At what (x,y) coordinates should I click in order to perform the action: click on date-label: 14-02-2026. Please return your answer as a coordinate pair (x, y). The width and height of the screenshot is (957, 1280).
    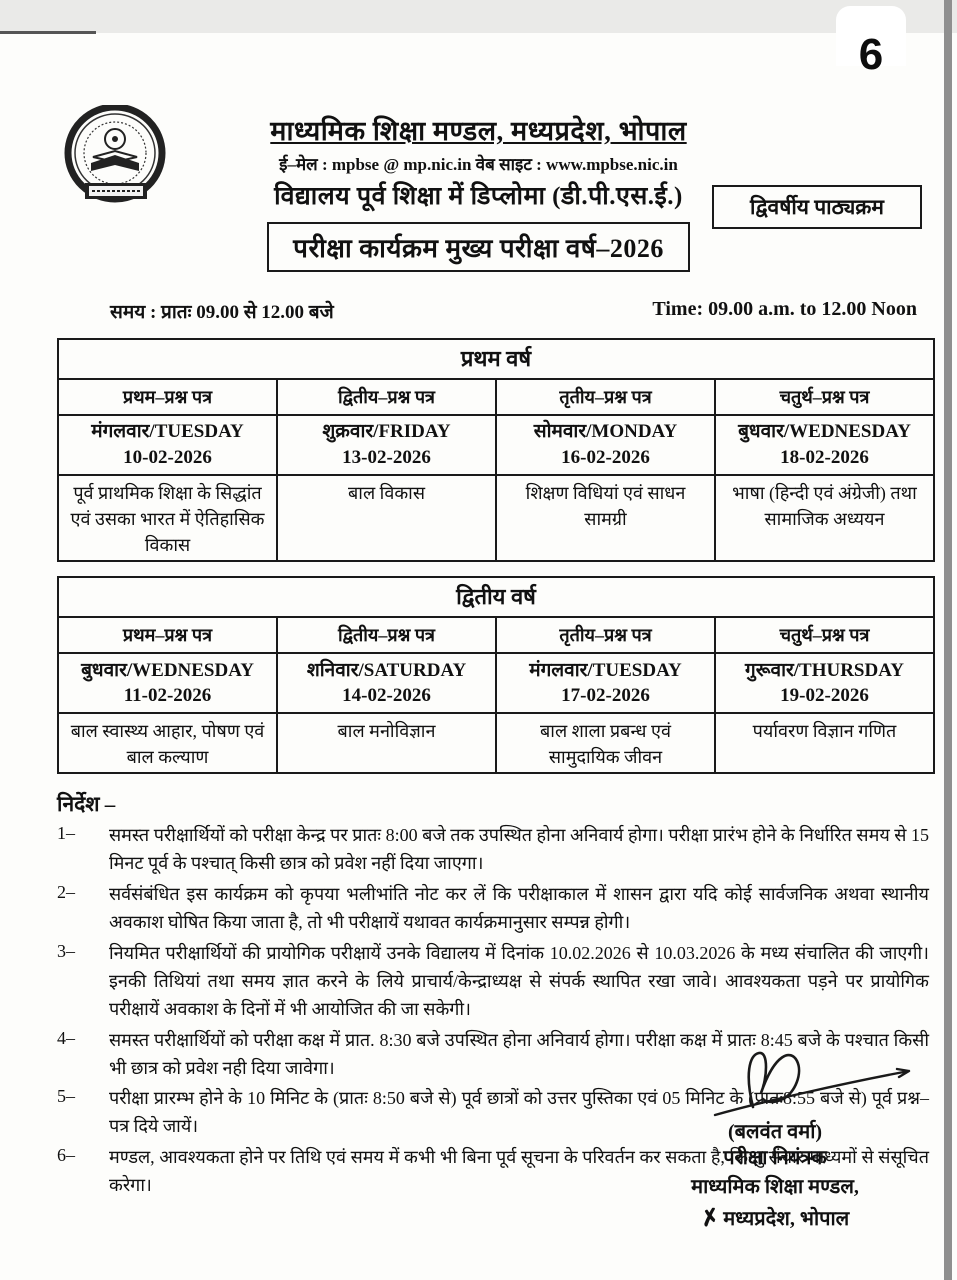
    Looking at the image, I should click on (386, 696).